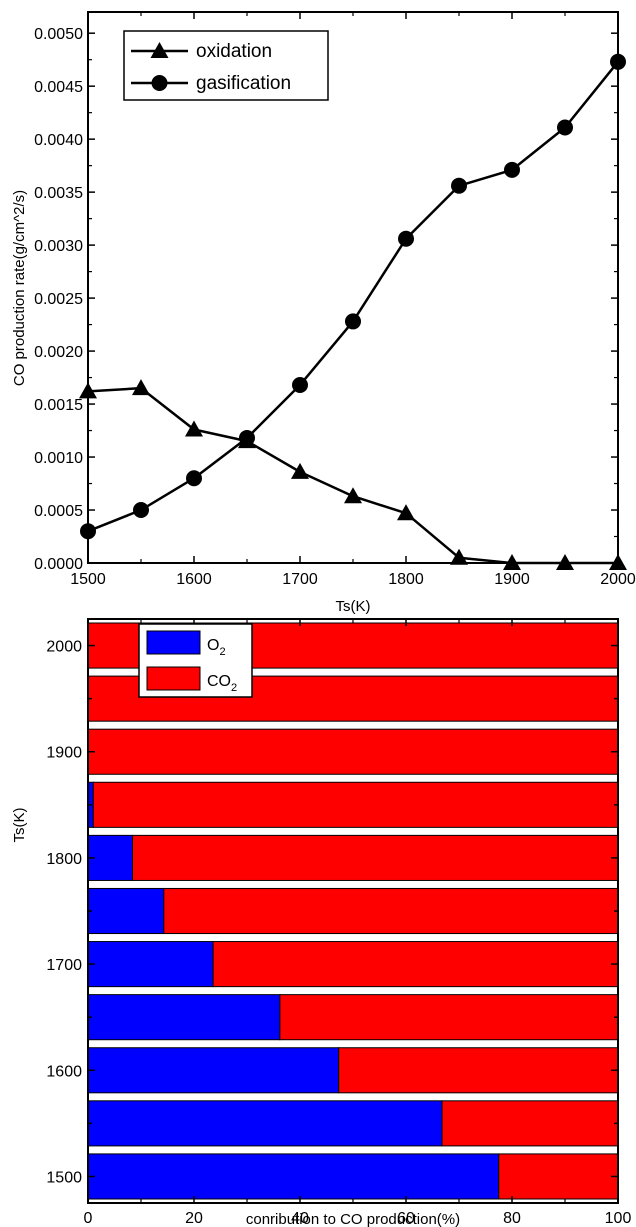 Image resolution: width=636 pixels, height=1227 pixels. I want to click on line-chart-x-tick-label: 1700, so click(300, 579).